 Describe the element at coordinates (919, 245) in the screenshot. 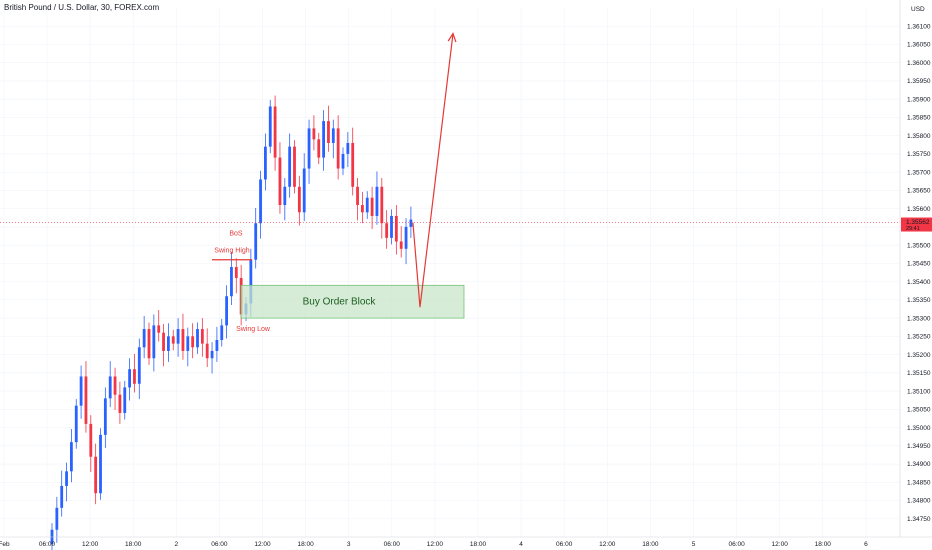

I see `price-tick-label: 1.35500` at that location.